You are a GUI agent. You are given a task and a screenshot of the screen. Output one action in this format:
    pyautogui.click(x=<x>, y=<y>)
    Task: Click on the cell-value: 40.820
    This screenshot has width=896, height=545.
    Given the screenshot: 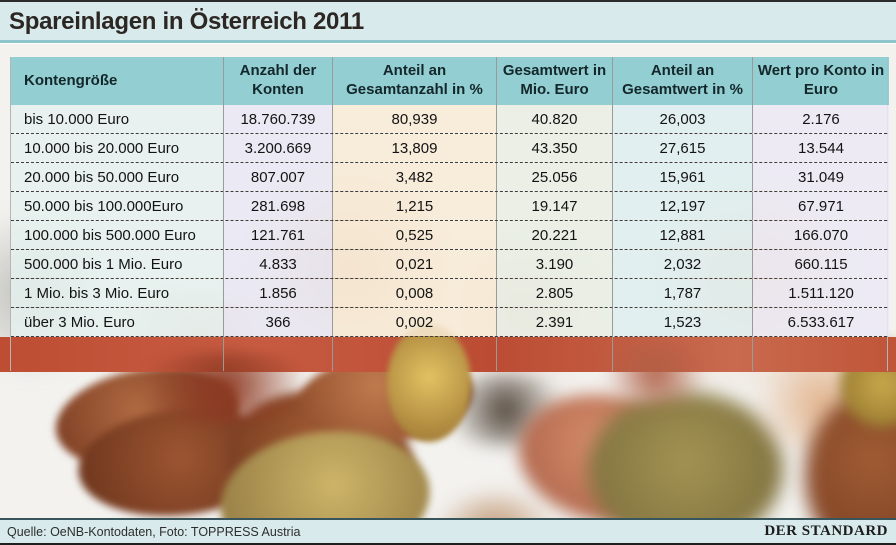 What is the action you would take?
    pyautogui.click(x=555, y=119)
    